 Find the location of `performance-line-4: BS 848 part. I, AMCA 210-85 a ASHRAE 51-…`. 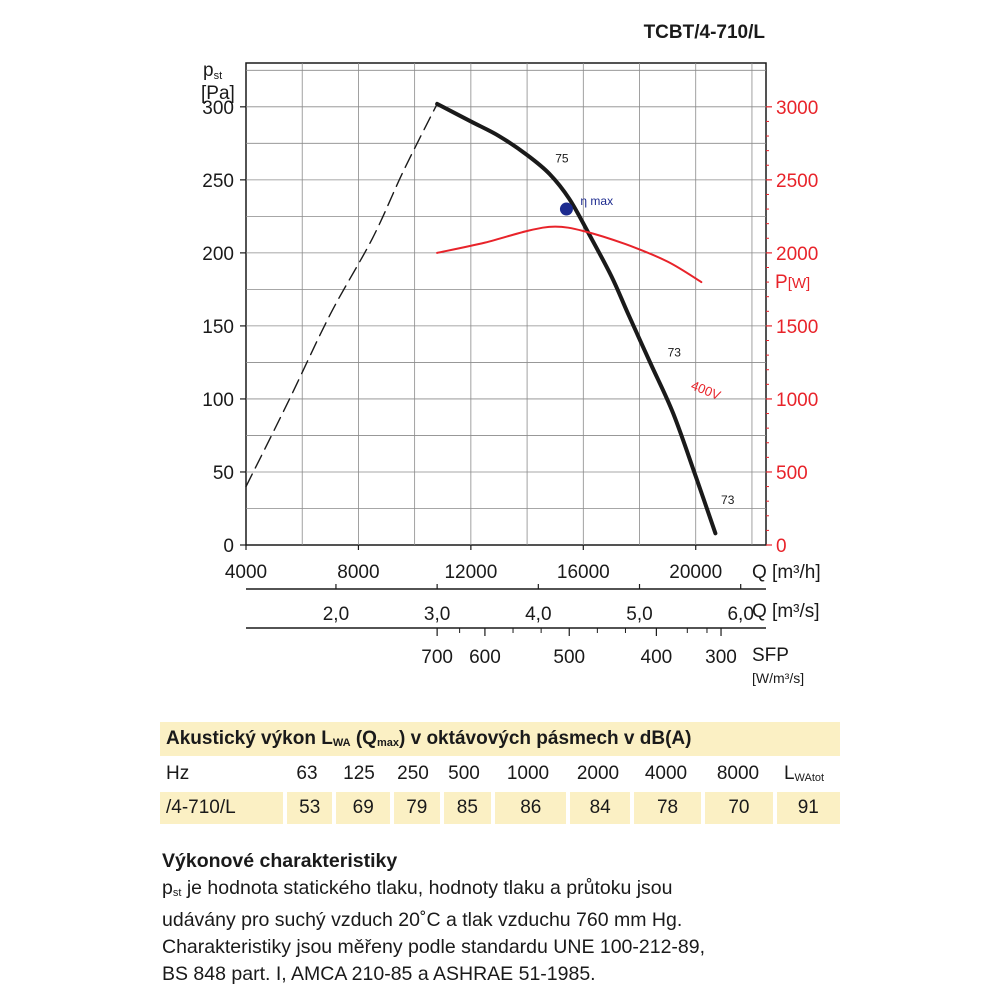

performance-line-4: BS 848 part. I, AMCA 210-85 a ASHRAE 51-… is located at coordinates (379, 974).